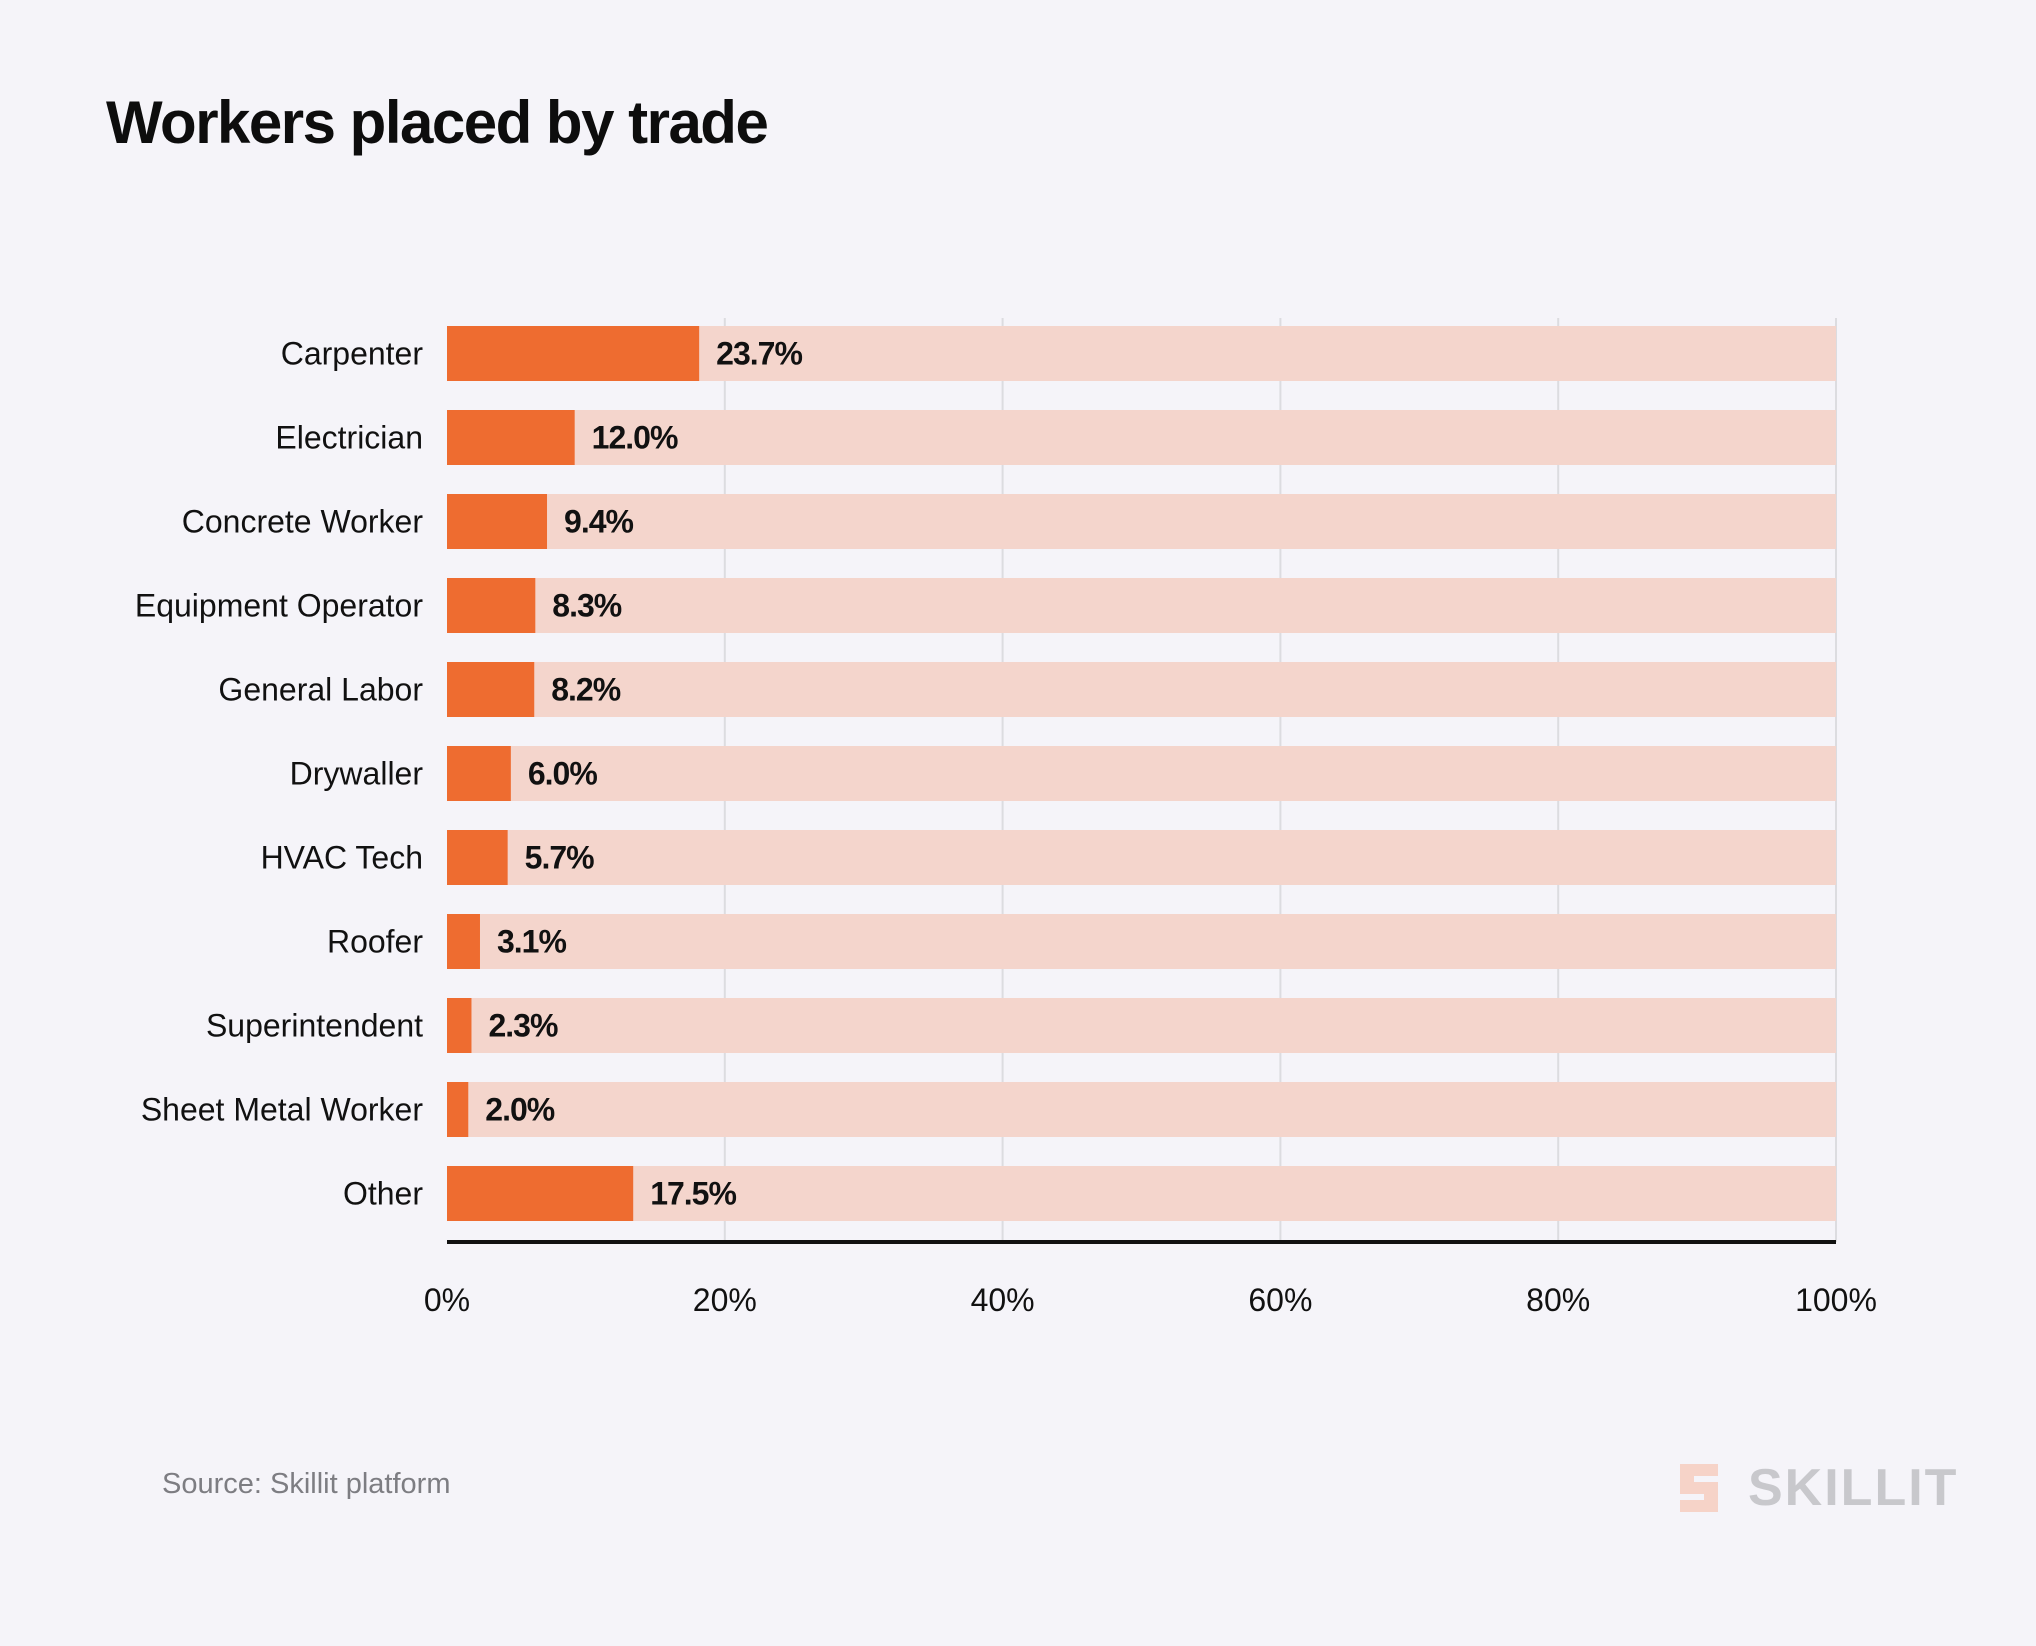 This screenshot has width=2036, height=1646. What do you see at coordinates (447, 1300) in the screenshot?
I see `x-tick-label-0: 0%` at bounding box center [447, 1300].